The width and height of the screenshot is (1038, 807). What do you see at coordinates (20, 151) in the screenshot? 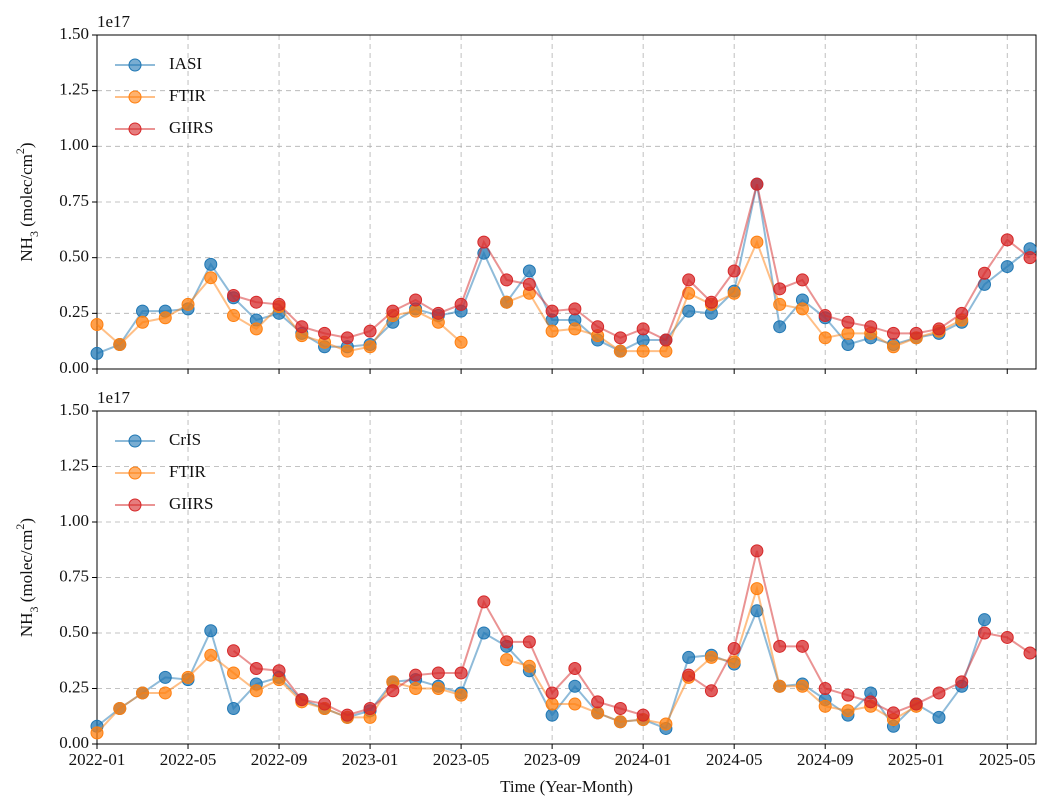
I see `y-axis-label-part: 2` at bounding box center [20, 151].